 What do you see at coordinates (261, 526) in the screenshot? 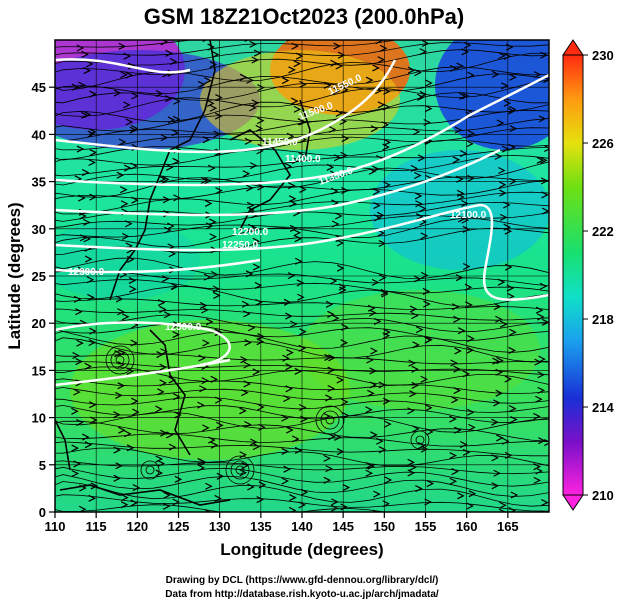
I see `x-tick-label: 135` at bounding box center [261, 526].